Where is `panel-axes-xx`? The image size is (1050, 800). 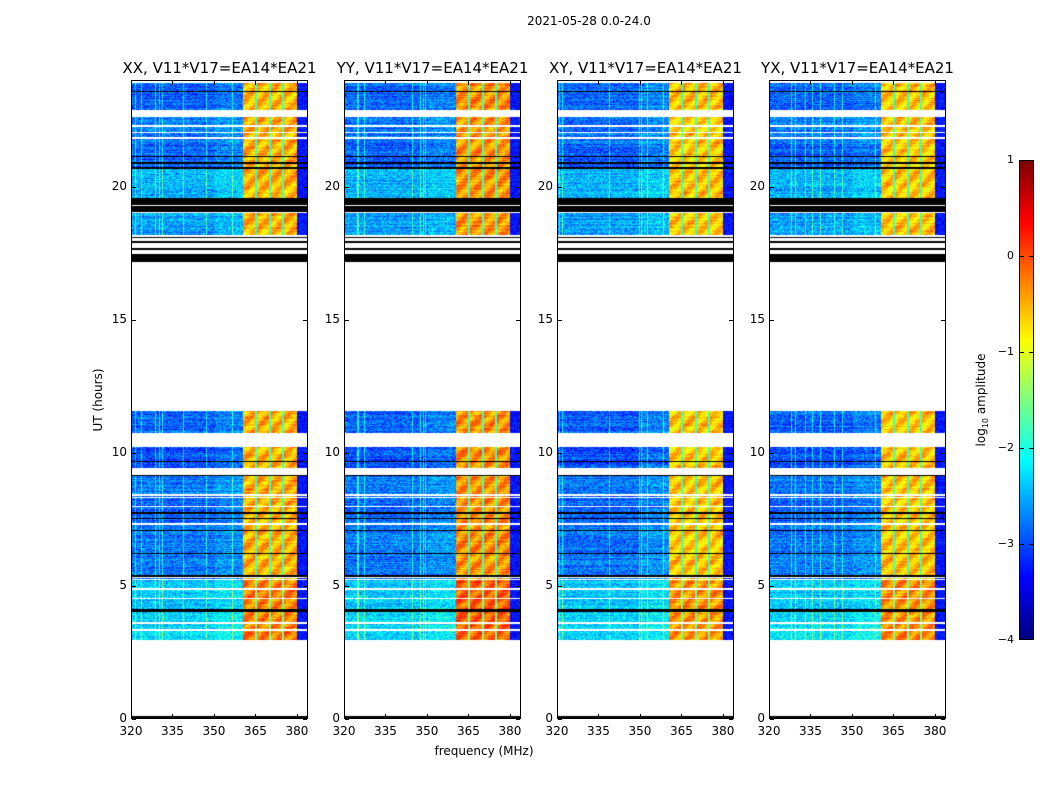 panel-axes-xx is located at coordinates (219, 399).